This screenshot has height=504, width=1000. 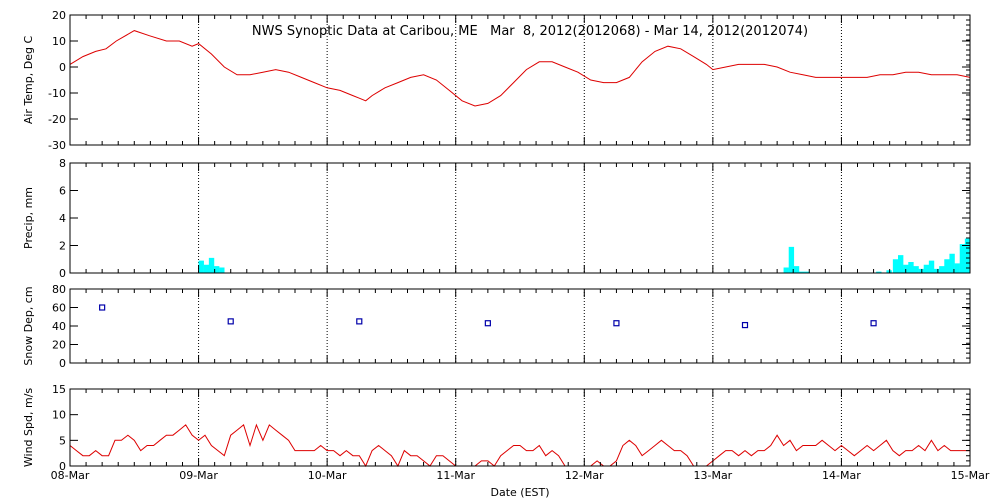 I want to click on x-axis-label: Date (EST), so click(x=519, y=492).